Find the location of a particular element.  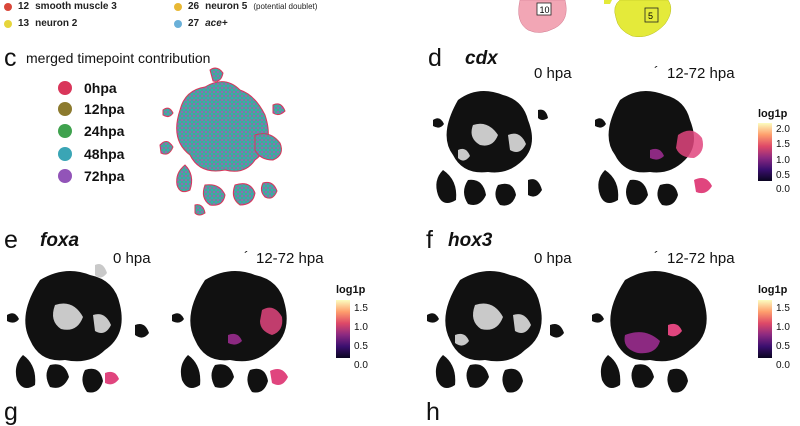

panel-d-right-label: 12-72 hpa is located at coordinates (701, 73).